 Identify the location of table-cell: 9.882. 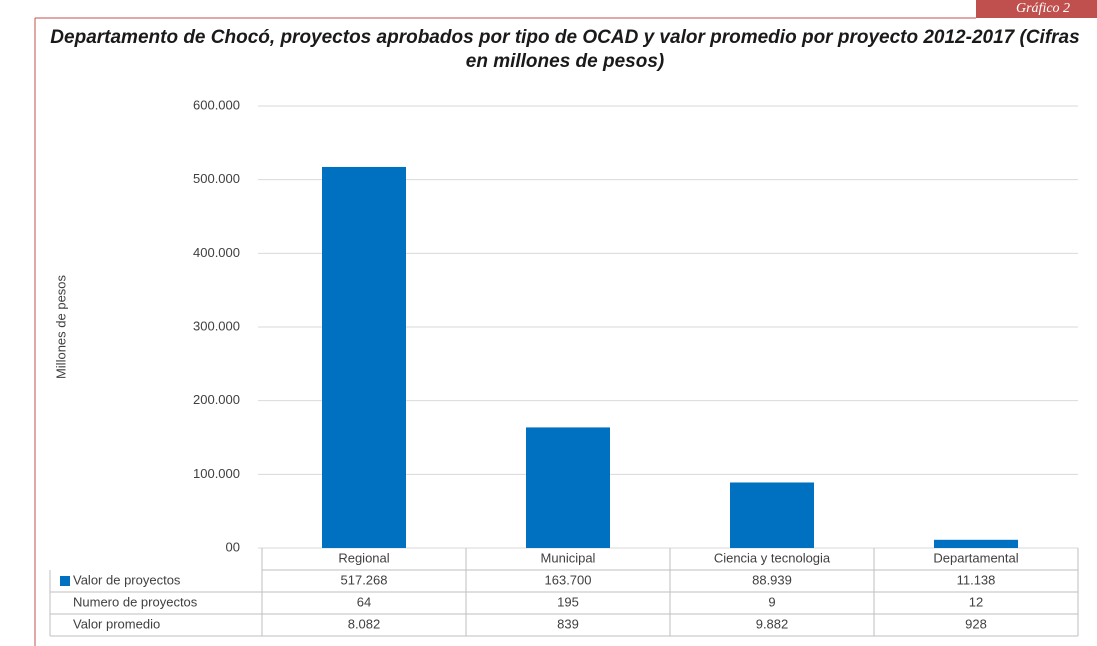
(772, 623).